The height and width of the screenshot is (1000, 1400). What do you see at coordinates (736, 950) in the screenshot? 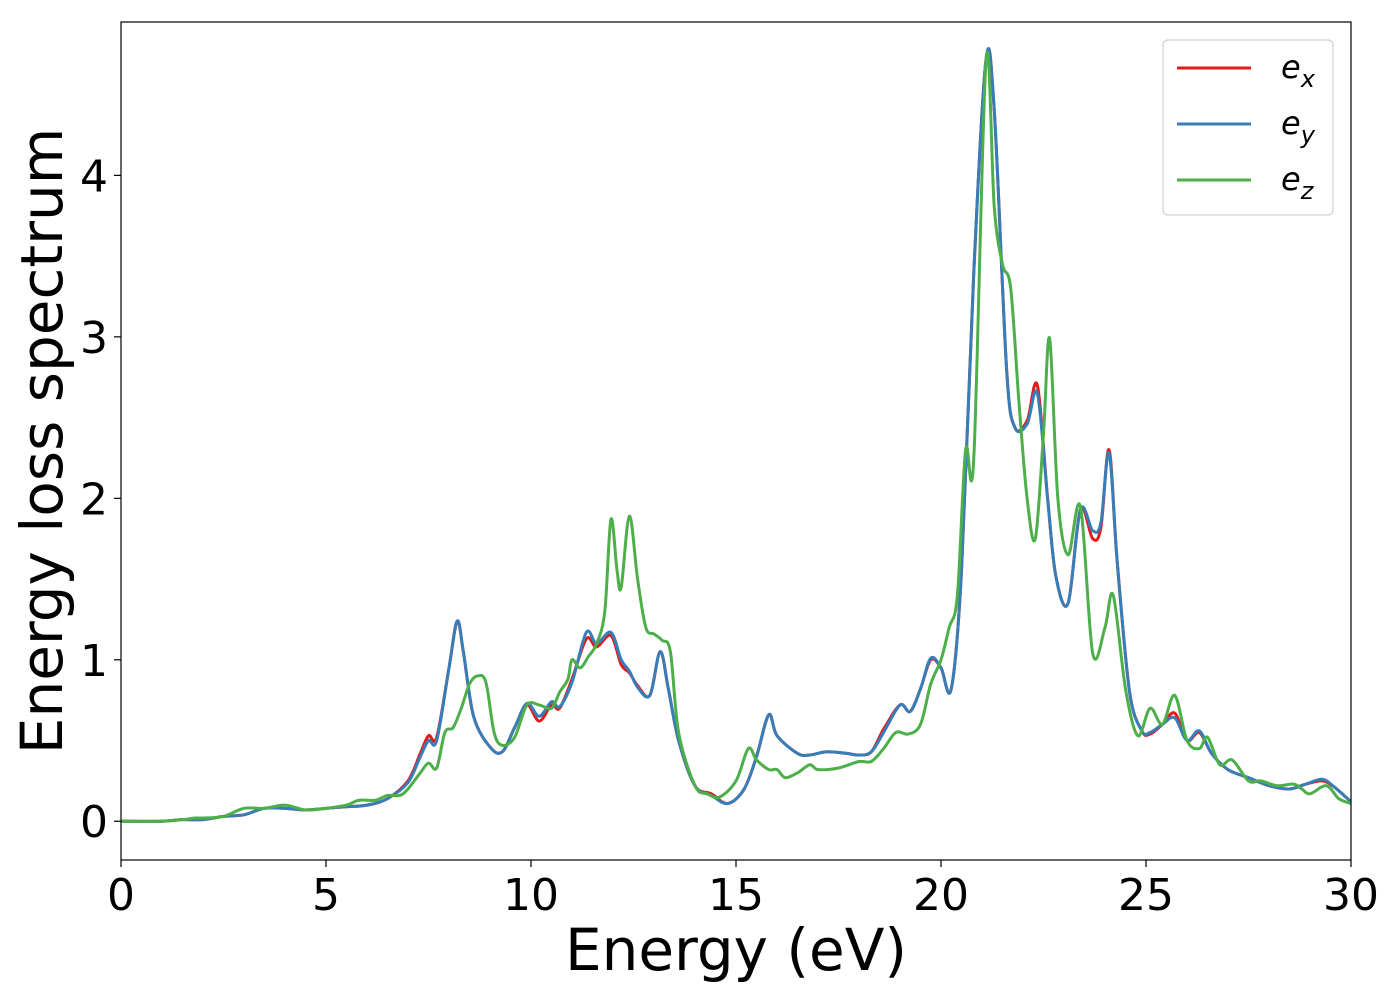
I see `x-axis-label: Energy (eV)` at bounding box center [736, 950].